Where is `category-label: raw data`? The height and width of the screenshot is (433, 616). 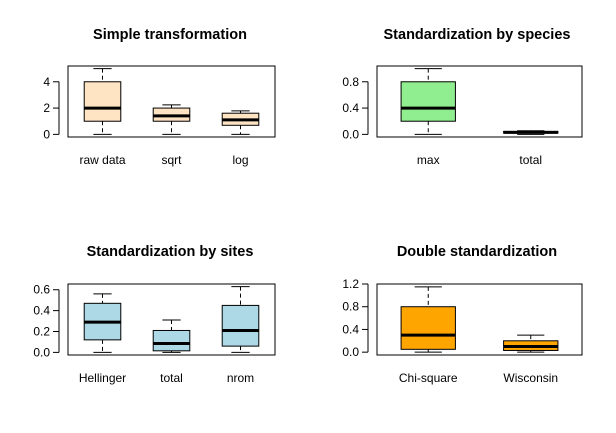
category-label: raw data is located at coordinates (102, 160).